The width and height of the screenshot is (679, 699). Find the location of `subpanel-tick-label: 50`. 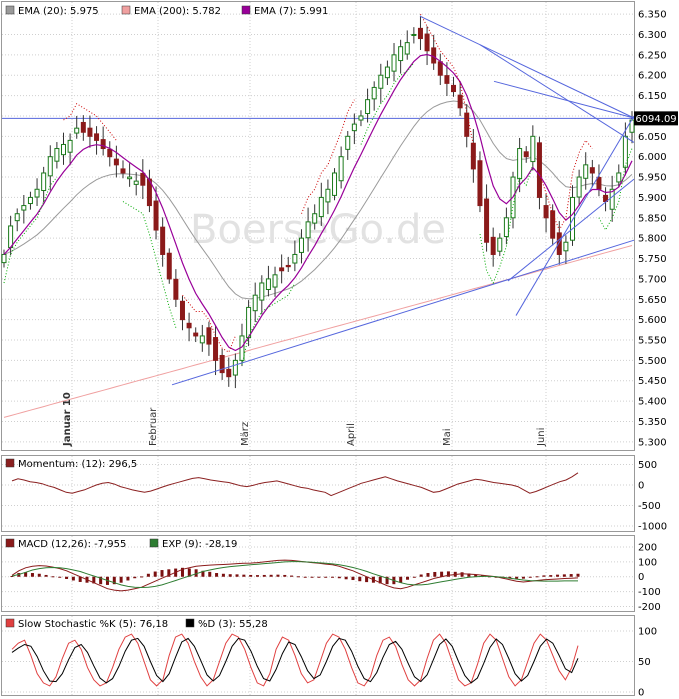

subpanel-tick-label: 50 is located at coordinates (644, 662).